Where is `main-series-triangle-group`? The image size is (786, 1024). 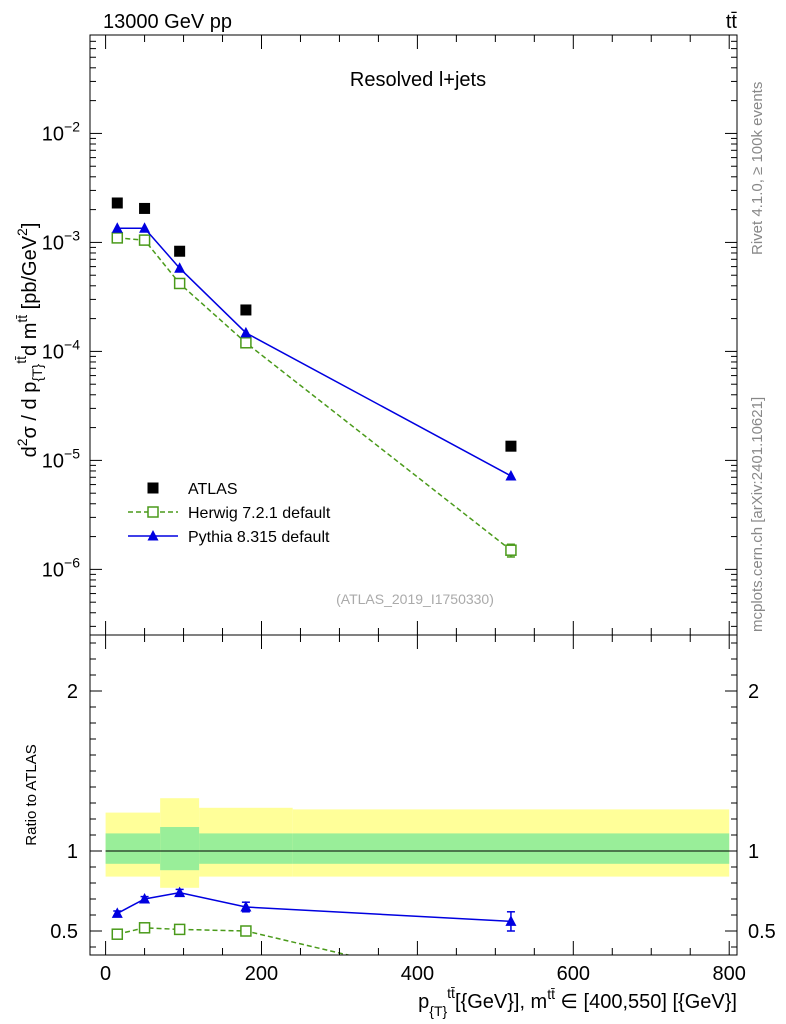 main-series-triangle-group is located at coordinates (314, 351).